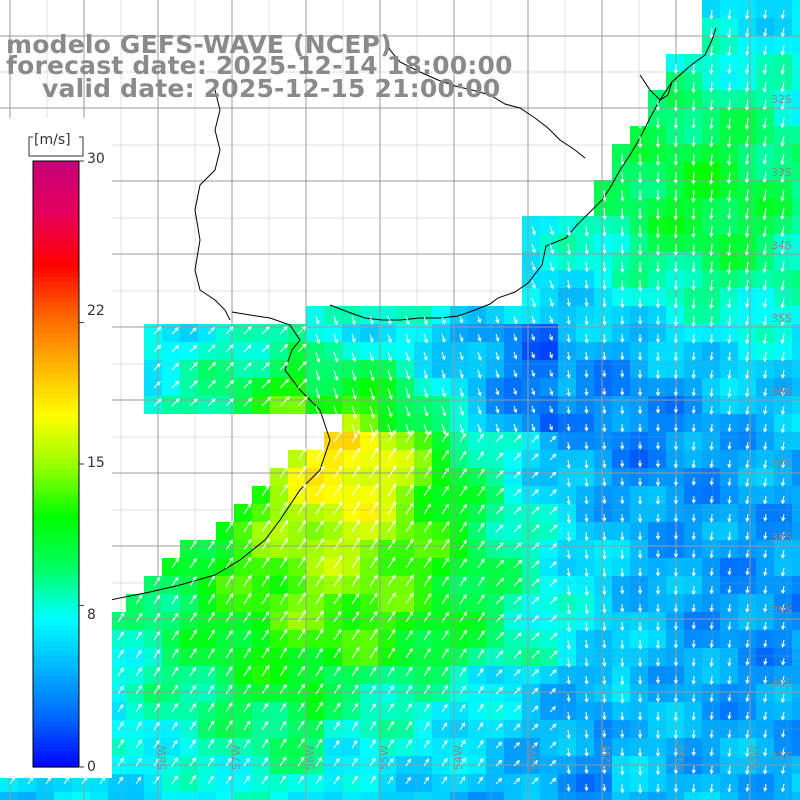 The width and height of the screenshot is (800, 800). What do you see at coordinates (781, 683) in the screenshot?
I see `lat-label: 40S` at bounding box center [781, 683].